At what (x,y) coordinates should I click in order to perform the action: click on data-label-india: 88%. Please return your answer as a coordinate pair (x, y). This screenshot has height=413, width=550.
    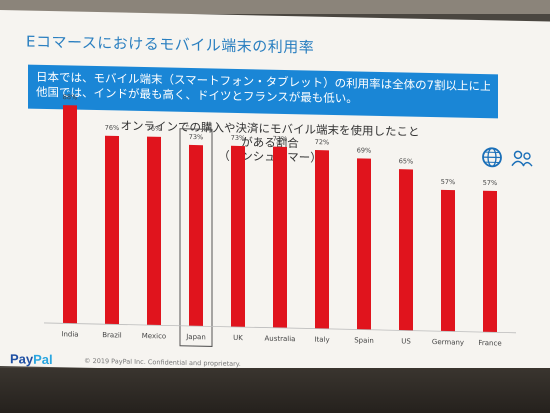
    Looking at the image, I should click on (70, 97).